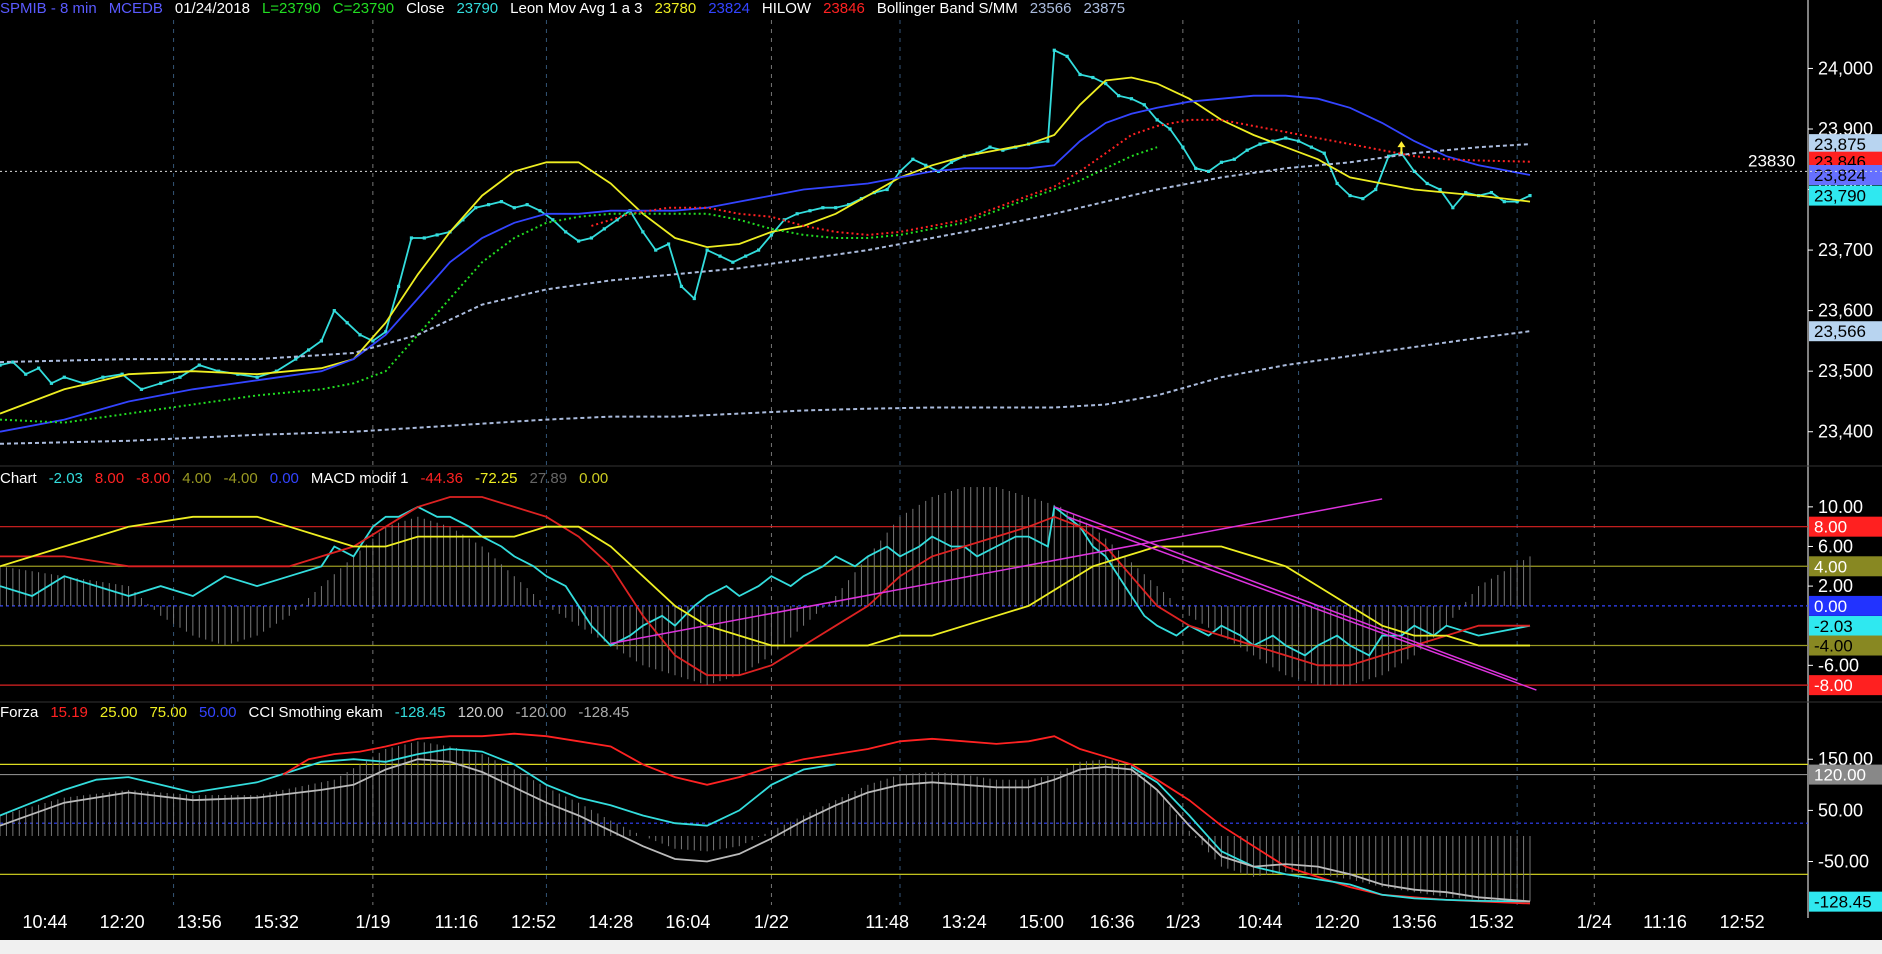 Image resolution: width=1882 pixels, height=954 pixels. What do you see at coordinates (240, 478) in the screenshot?
I see `header-macd-item: -4.00` at bounding box center [240, 478].